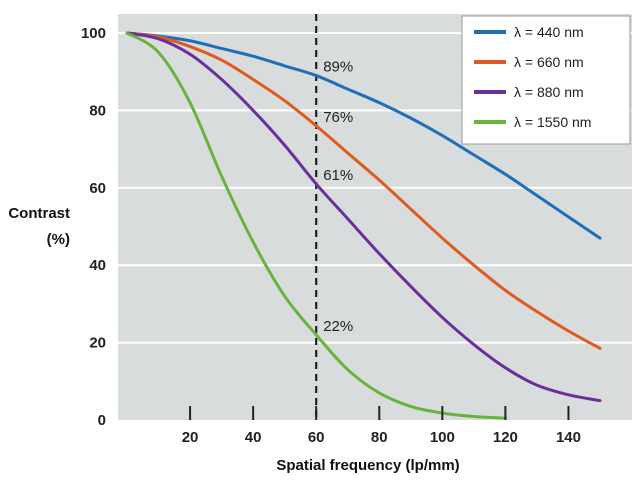  What do you see at coordinates (97, 343) in the screenshot?
I see `y-tick-label-20: 20` at bounding box center [97, 343].